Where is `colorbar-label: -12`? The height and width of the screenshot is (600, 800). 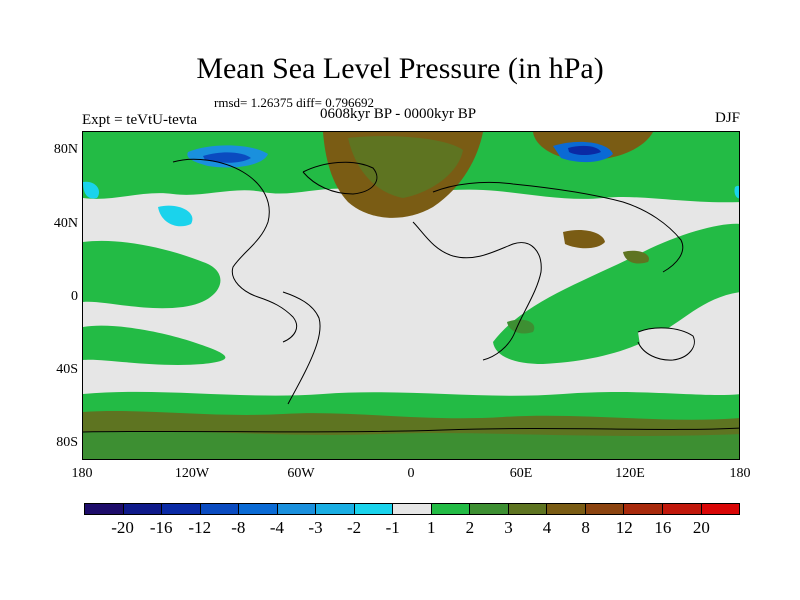 colorbar-label: -12 is located at coordinates (200, 527).